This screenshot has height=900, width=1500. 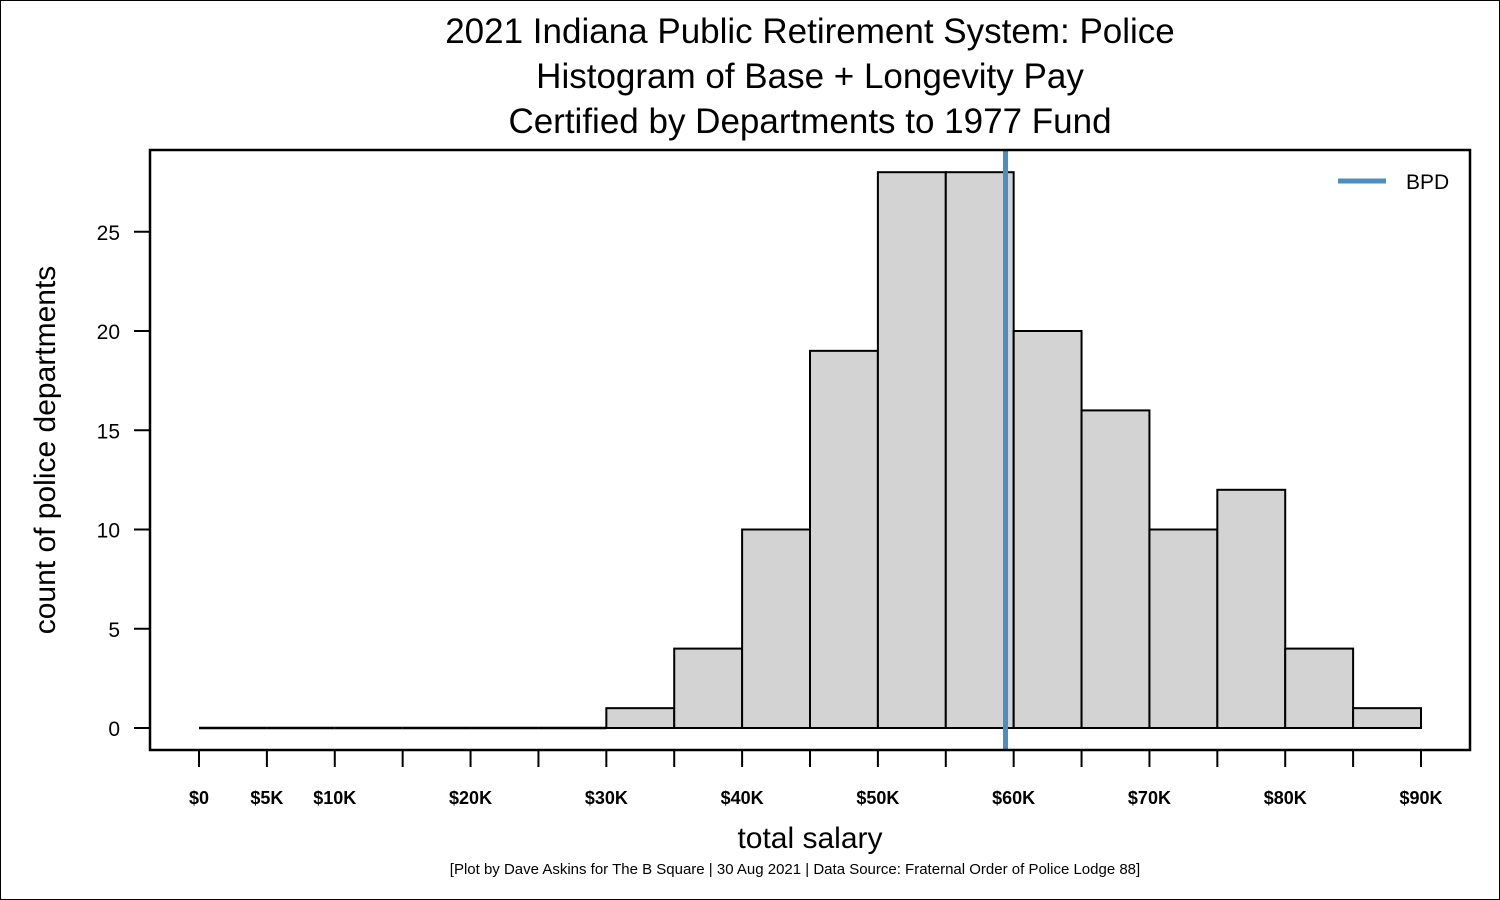 What do you see at coordinates (1420, 798) in the screenshot?
I see `x-tick-label: $90K` at bounding box center [1420, 798].